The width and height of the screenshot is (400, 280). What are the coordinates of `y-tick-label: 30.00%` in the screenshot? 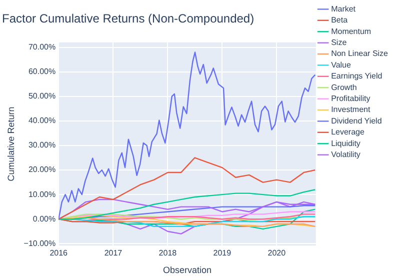 It's located at (42, 145).